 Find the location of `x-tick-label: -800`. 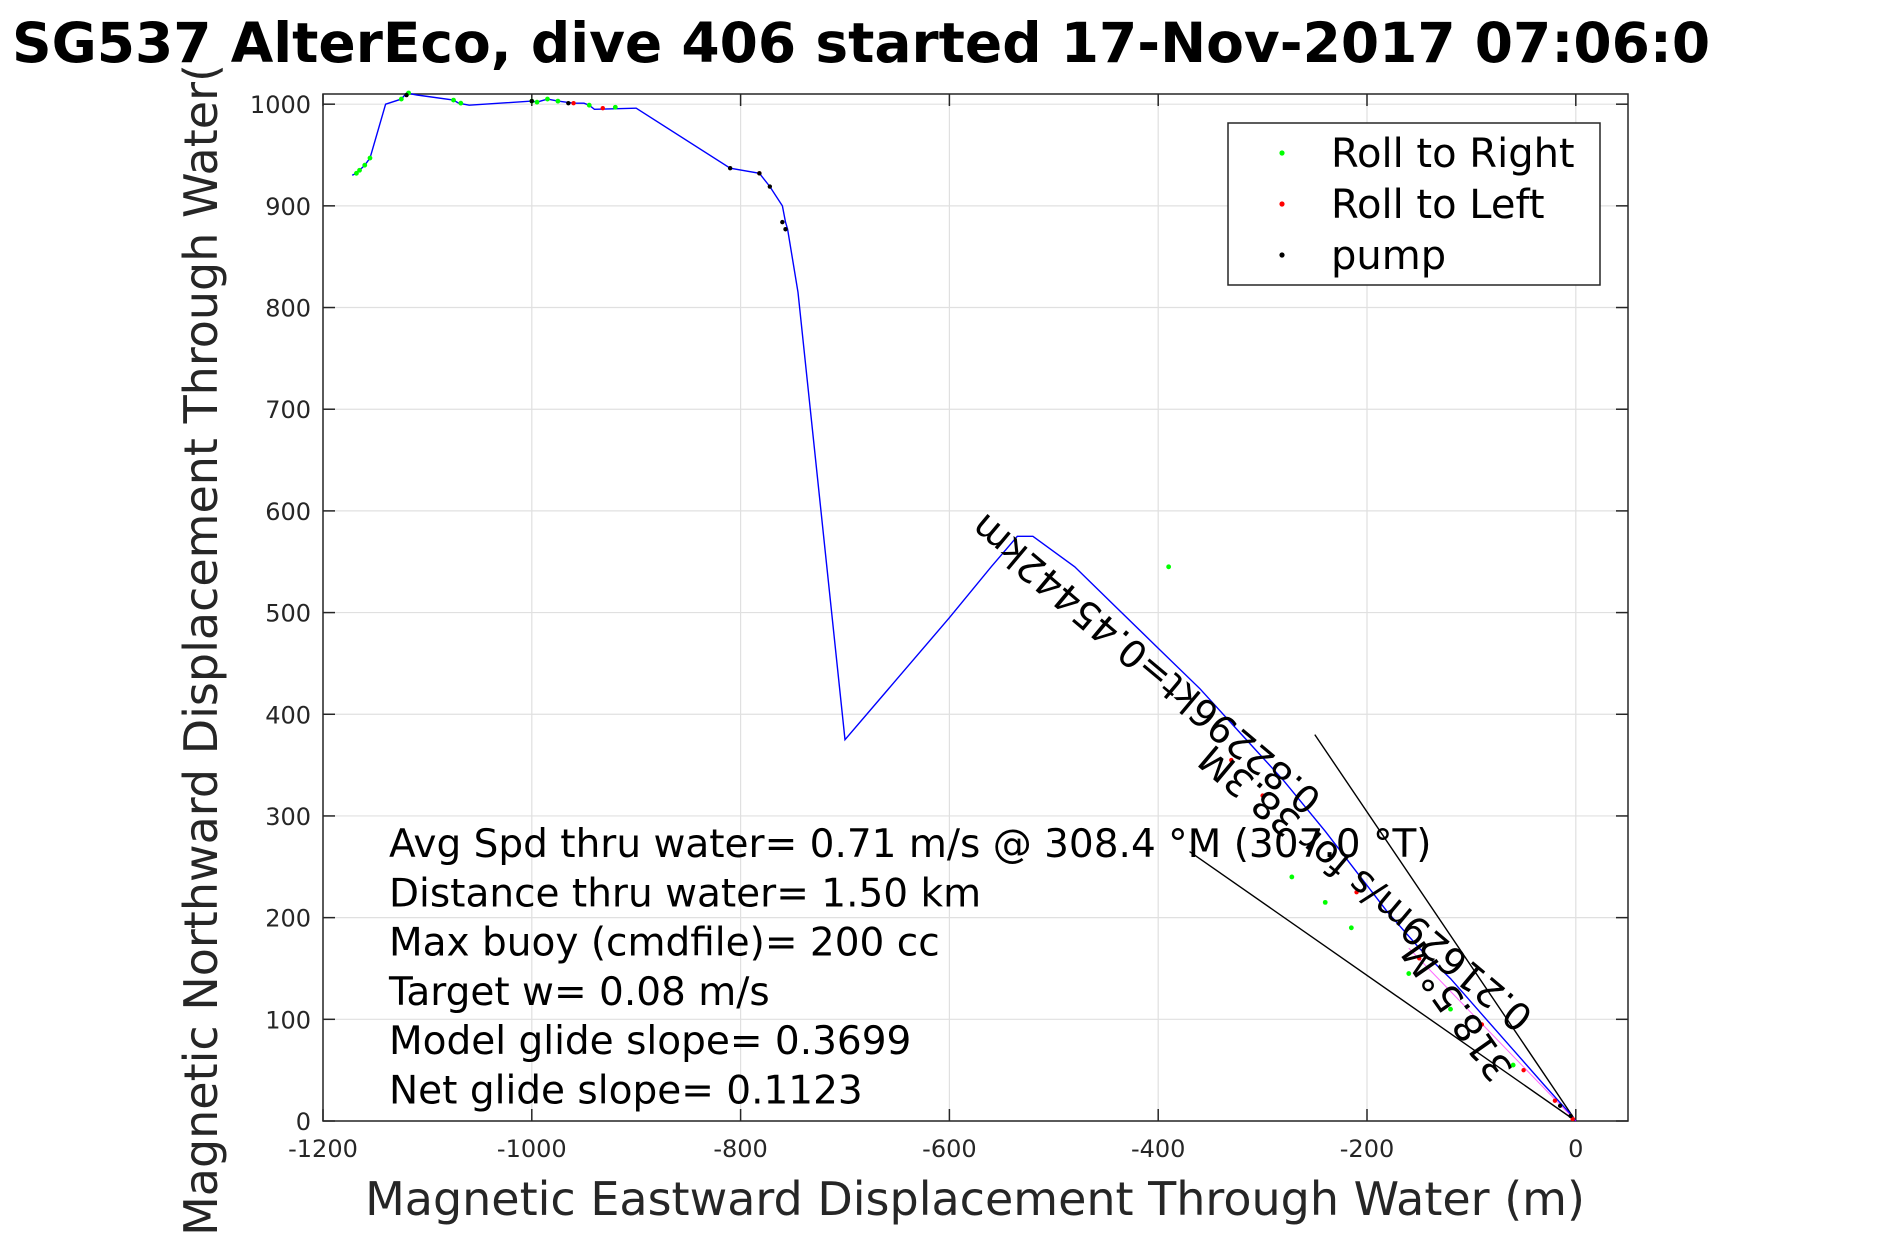

x-tick-label: -800 is located at coordinates (740, 1149).